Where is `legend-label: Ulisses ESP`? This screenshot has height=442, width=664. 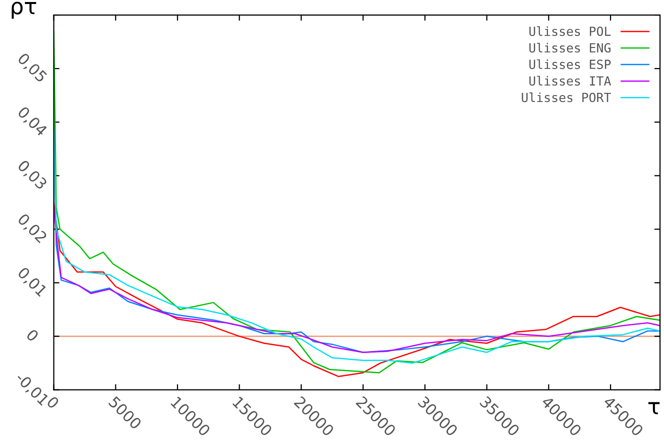 legend-label: Ulisses ESP is located at coordinates (570, 64).